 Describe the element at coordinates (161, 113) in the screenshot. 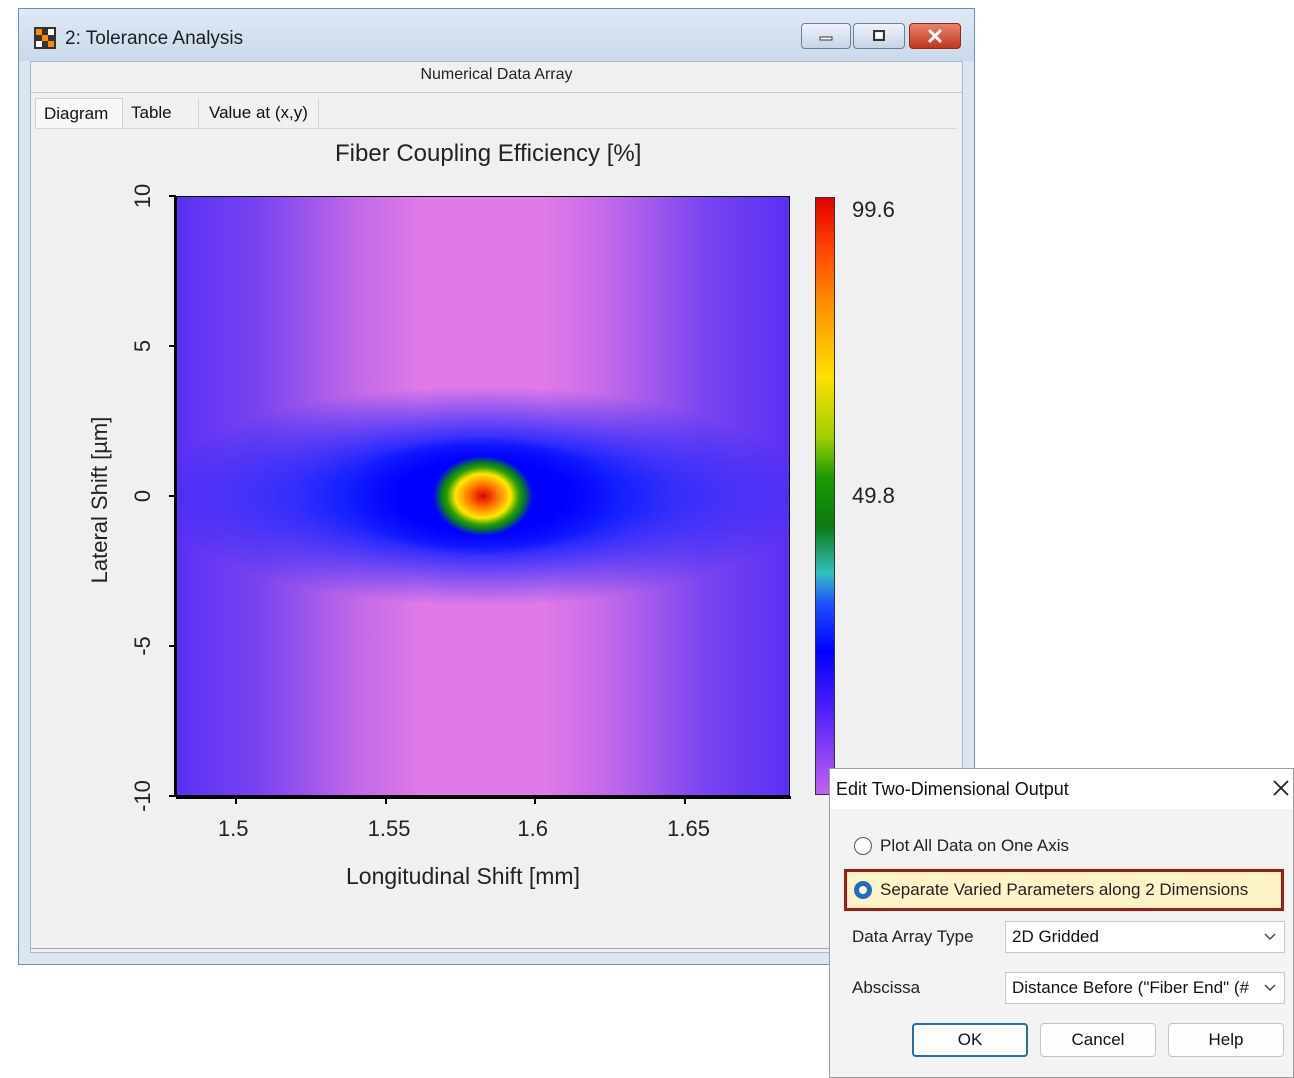

I see `tab-table: Table` at that location.